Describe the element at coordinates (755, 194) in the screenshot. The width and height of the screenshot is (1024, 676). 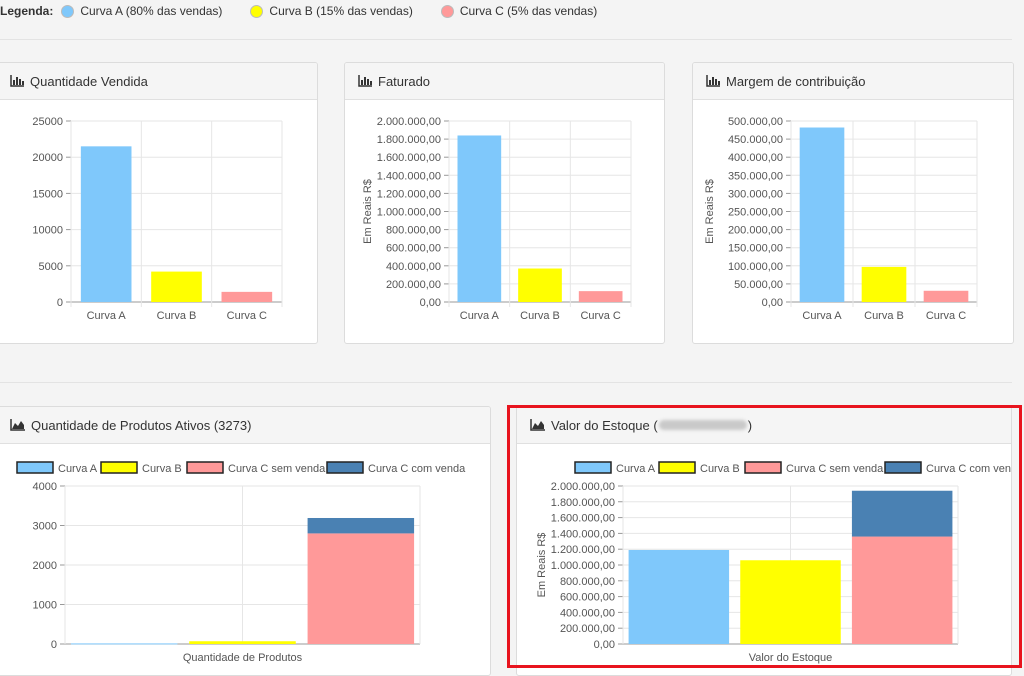
I see `y-tick-label: 300.000,00` at that location.